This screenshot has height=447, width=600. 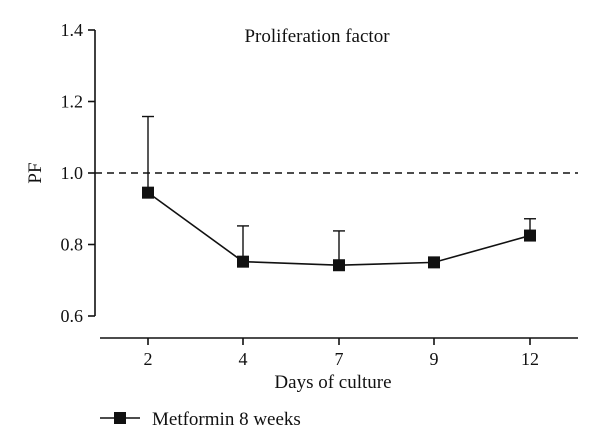 What do you see at coordinates (339, 359) in the screenshot?
I see `x-tick-label: 7` at bounding box center [339, 359].